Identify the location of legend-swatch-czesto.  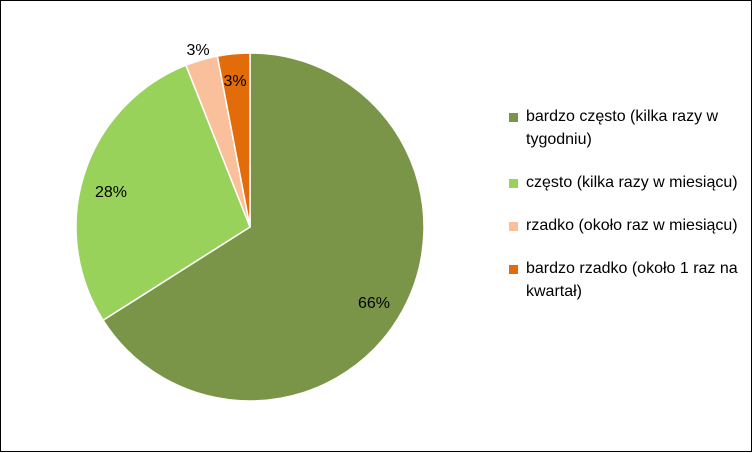
(513, 183).